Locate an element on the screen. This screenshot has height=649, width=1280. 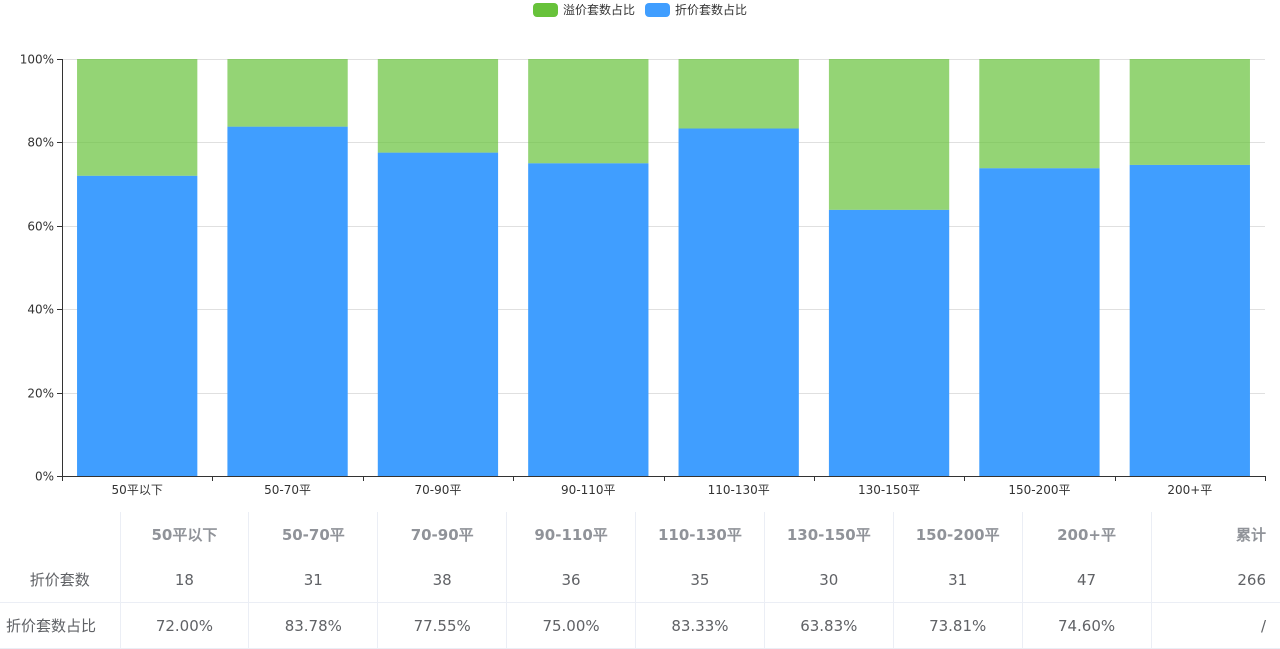
table-header-cell: 累计 is located at coordinates (1250, 535).